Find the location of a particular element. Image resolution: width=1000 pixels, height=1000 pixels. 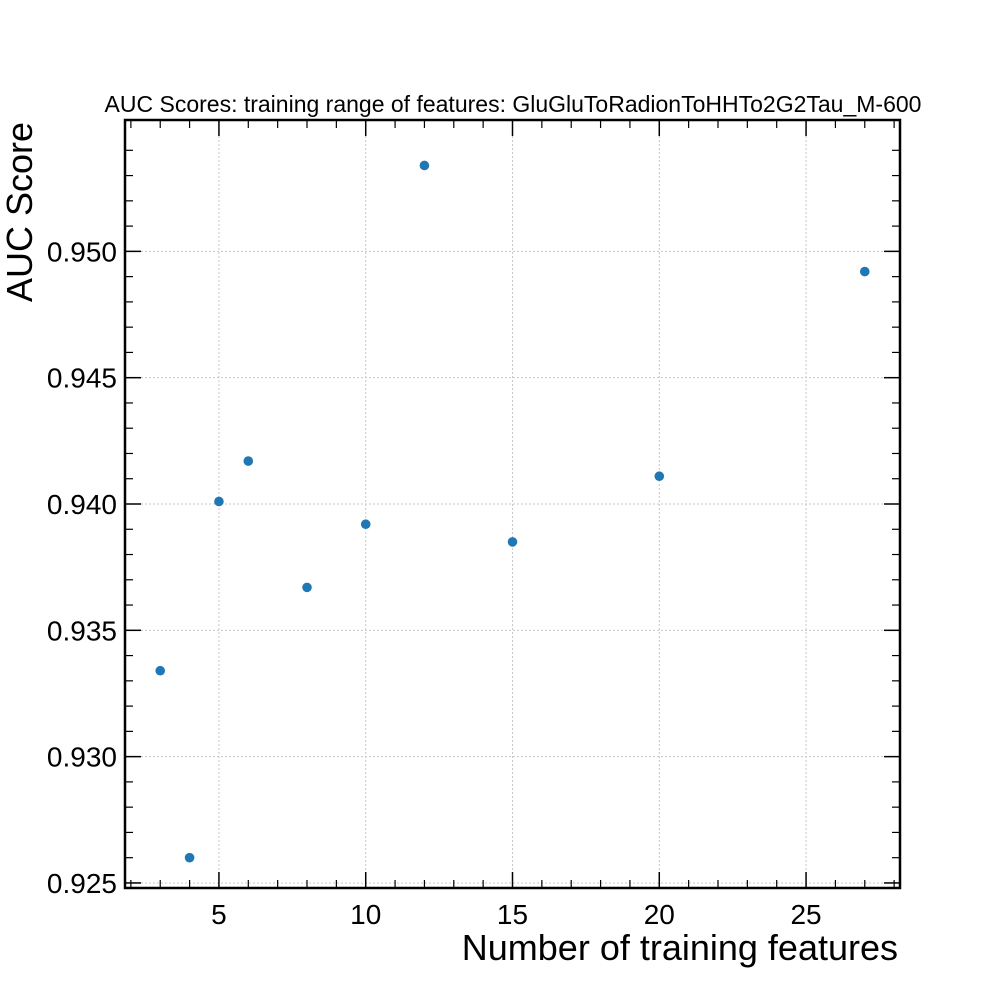

x-tick-label: 10 is located at coordinates (365, 914).